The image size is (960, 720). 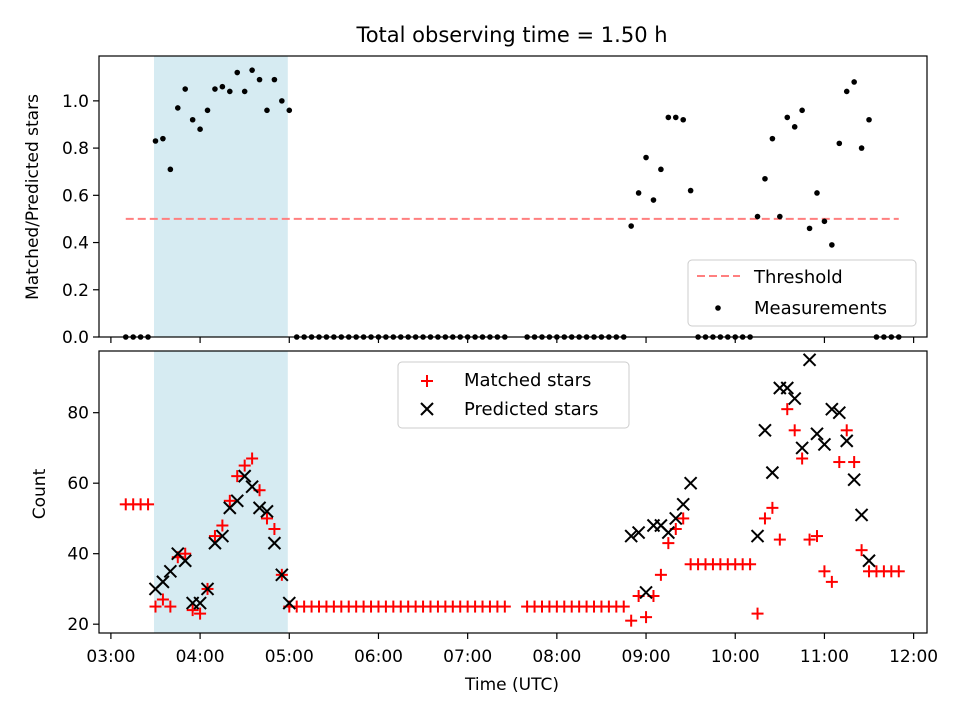 I want to click on y-tick-label: 20, so click(x=78, y=625).